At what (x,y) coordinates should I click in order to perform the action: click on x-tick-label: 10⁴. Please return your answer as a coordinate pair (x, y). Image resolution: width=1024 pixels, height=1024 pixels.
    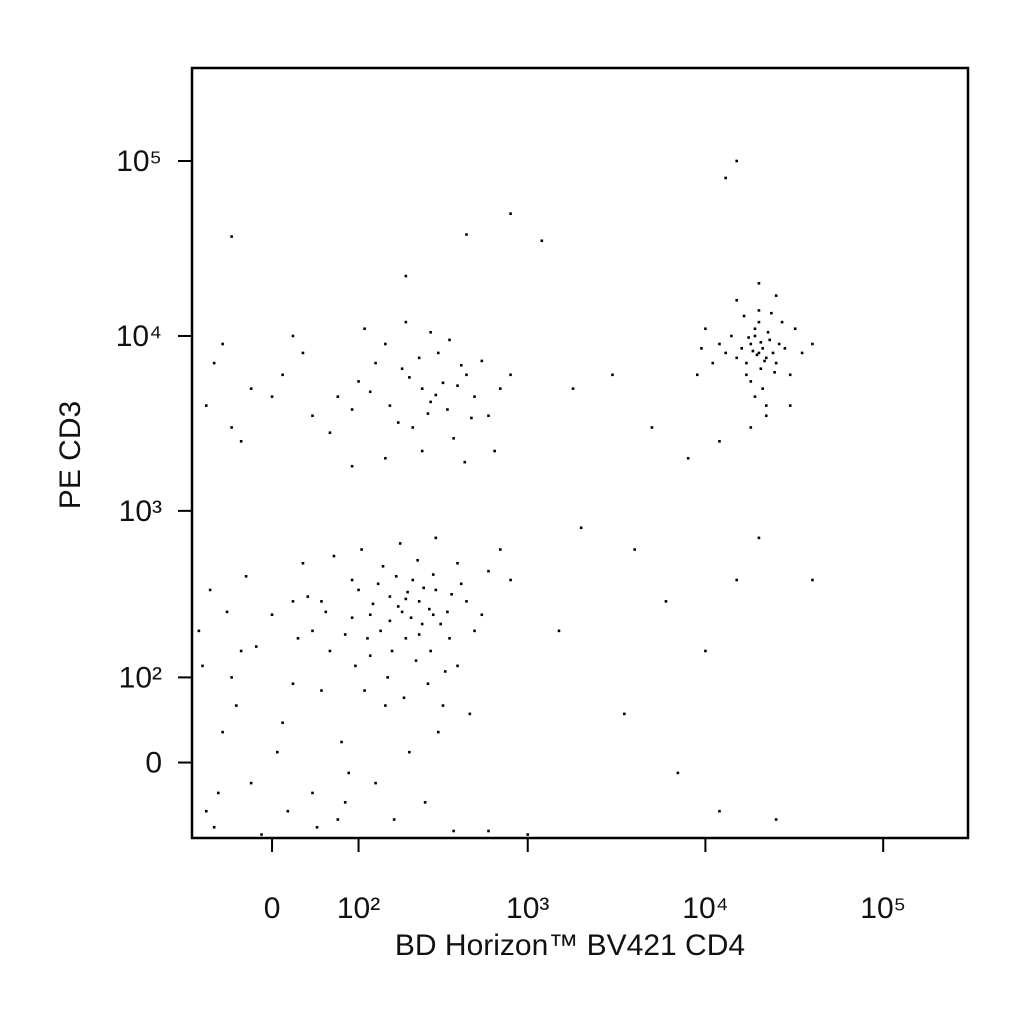
    Looking at the image, I should click on (705, 908).